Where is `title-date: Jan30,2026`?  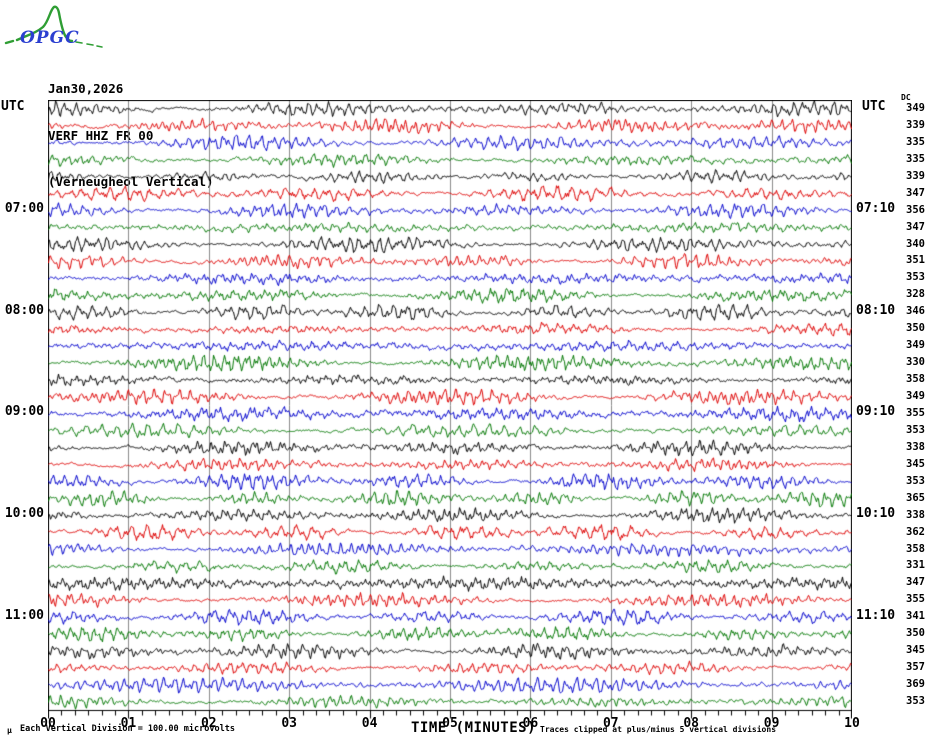
title-date: Jan30,2026 is located at coordinates (86, 88).